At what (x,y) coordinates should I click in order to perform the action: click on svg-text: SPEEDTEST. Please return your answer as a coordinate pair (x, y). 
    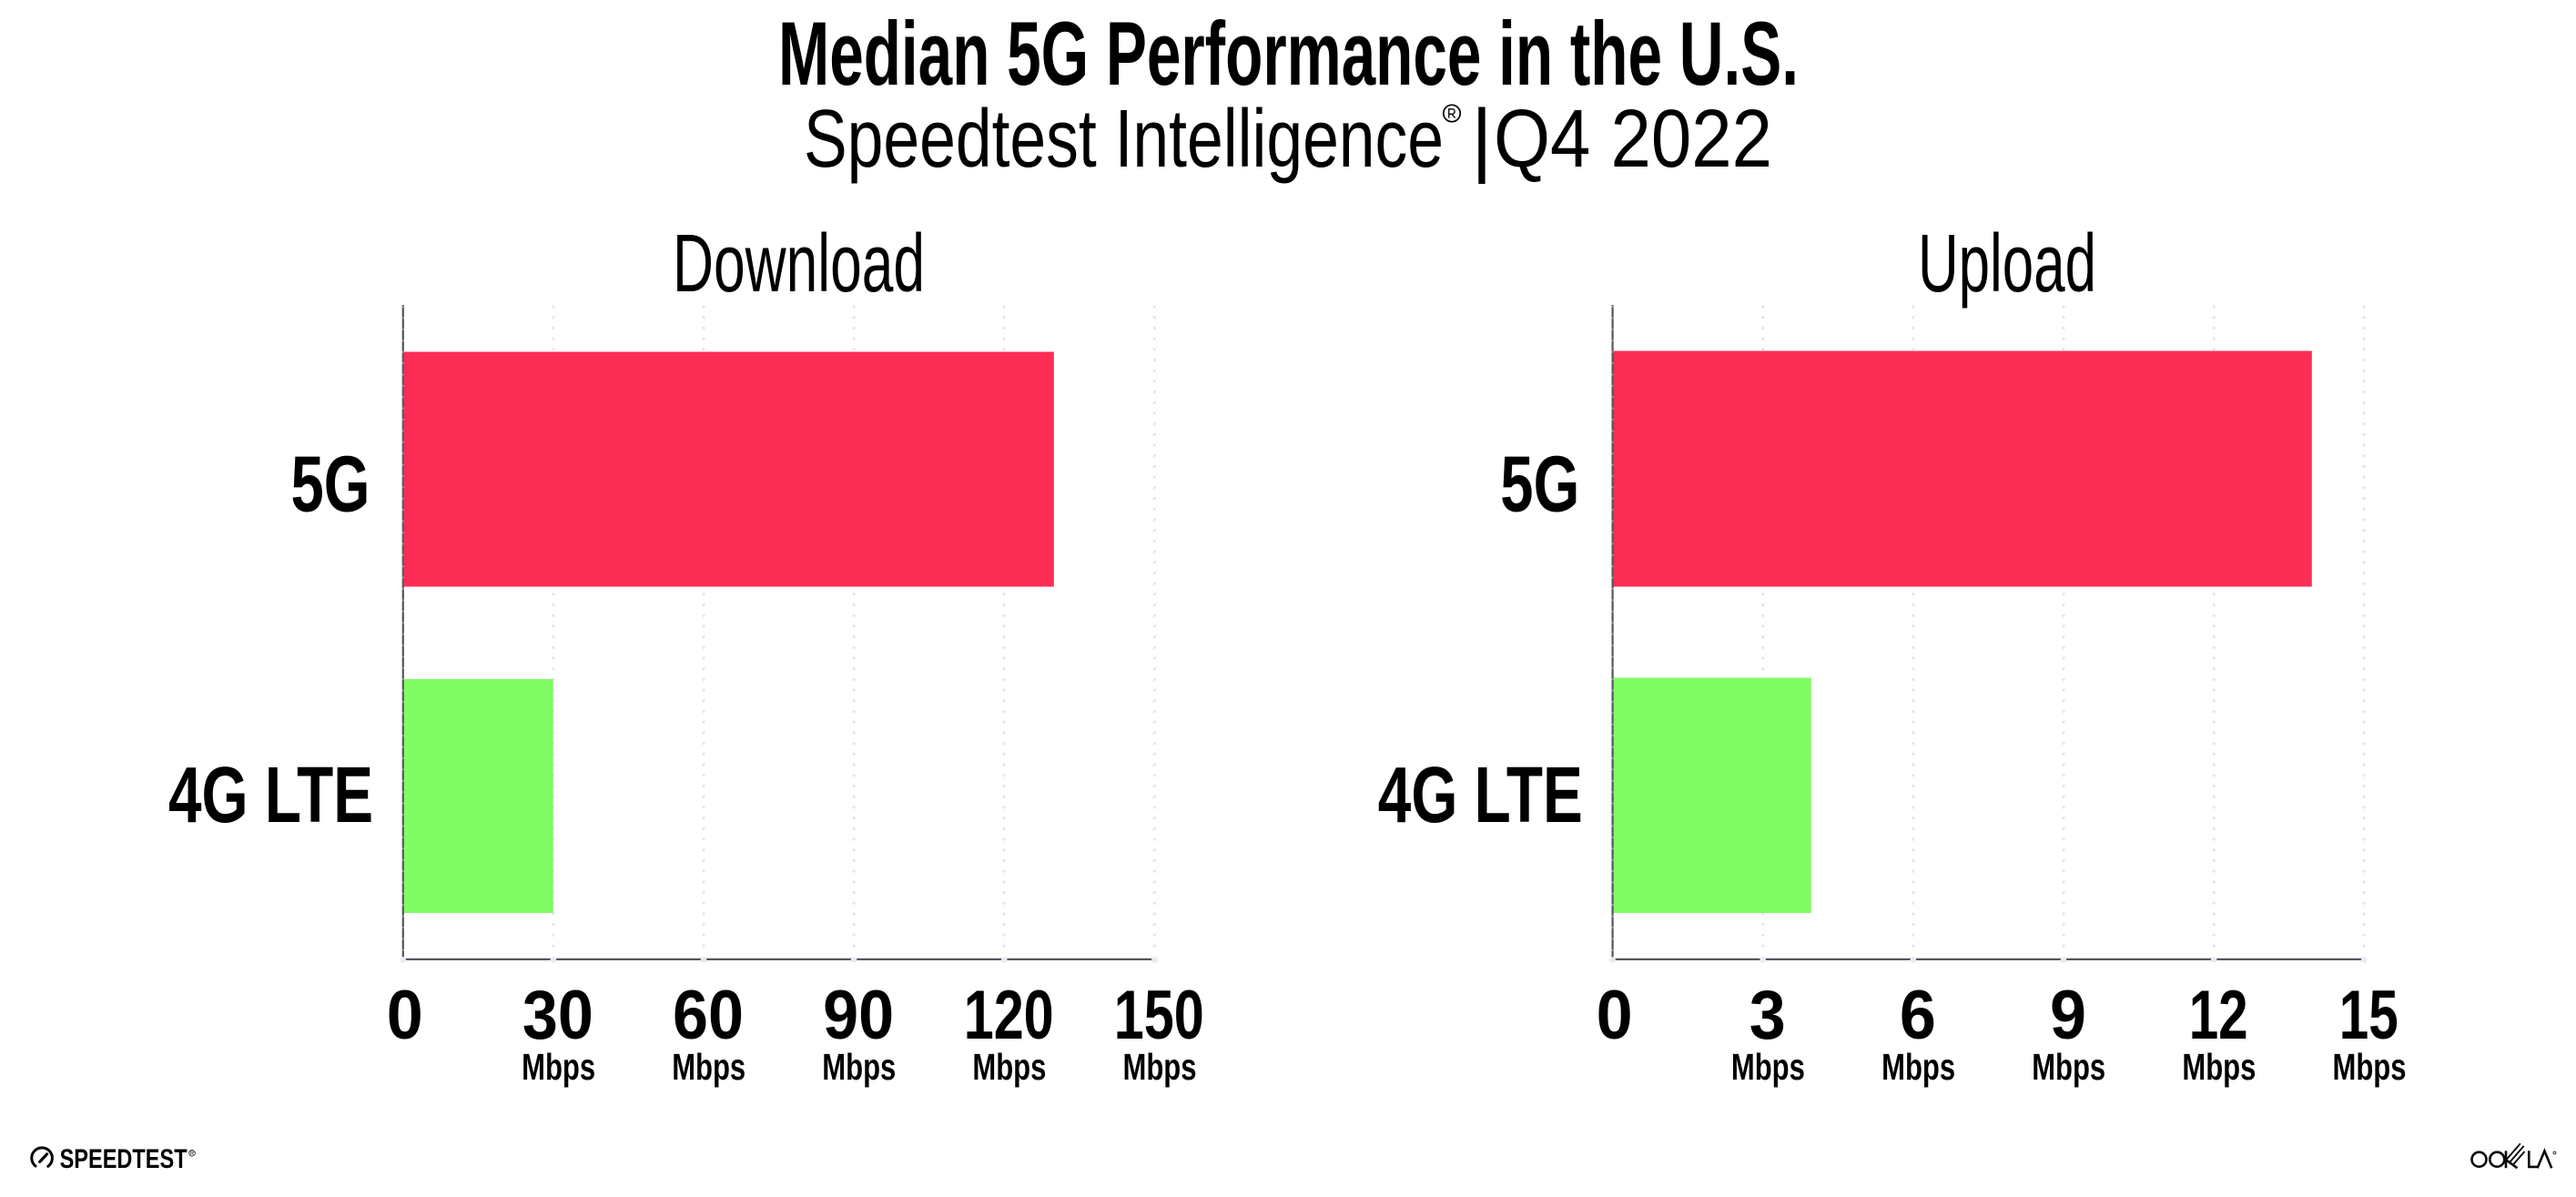
    Looking at the image, I should click on (124, 1159).